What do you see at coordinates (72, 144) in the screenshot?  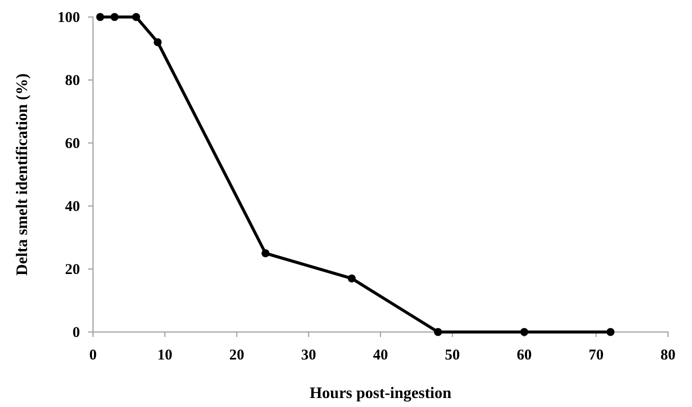 I see `y-tick-label: 60` at bounding box center [72, 144].